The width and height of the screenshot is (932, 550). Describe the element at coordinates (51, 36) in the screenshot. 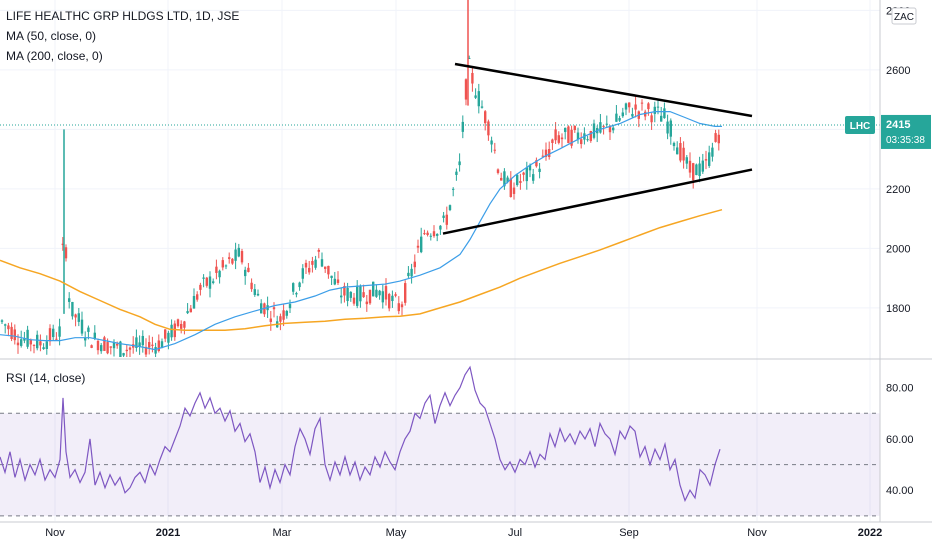

I see `ma50-legend: MA (50, close, 0)` at that location.